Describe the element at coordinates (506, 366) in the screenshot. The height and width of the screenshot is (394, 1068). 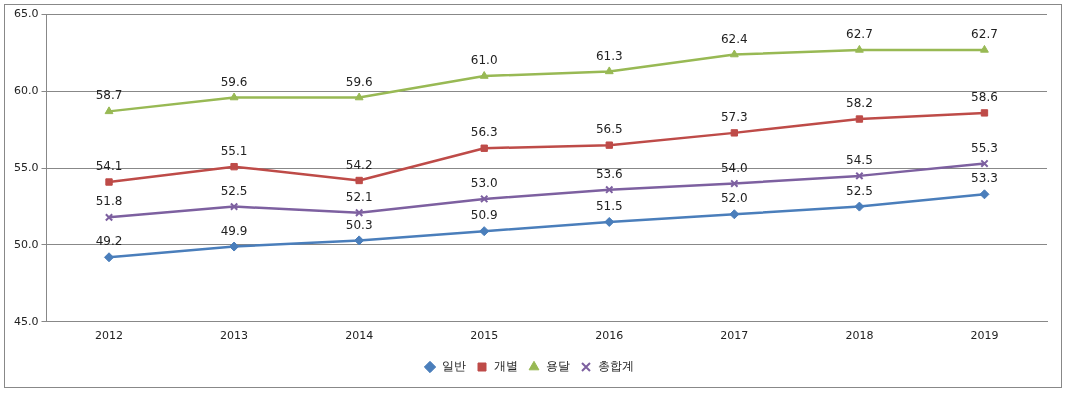
I see `legend-label: 개별` at that location.